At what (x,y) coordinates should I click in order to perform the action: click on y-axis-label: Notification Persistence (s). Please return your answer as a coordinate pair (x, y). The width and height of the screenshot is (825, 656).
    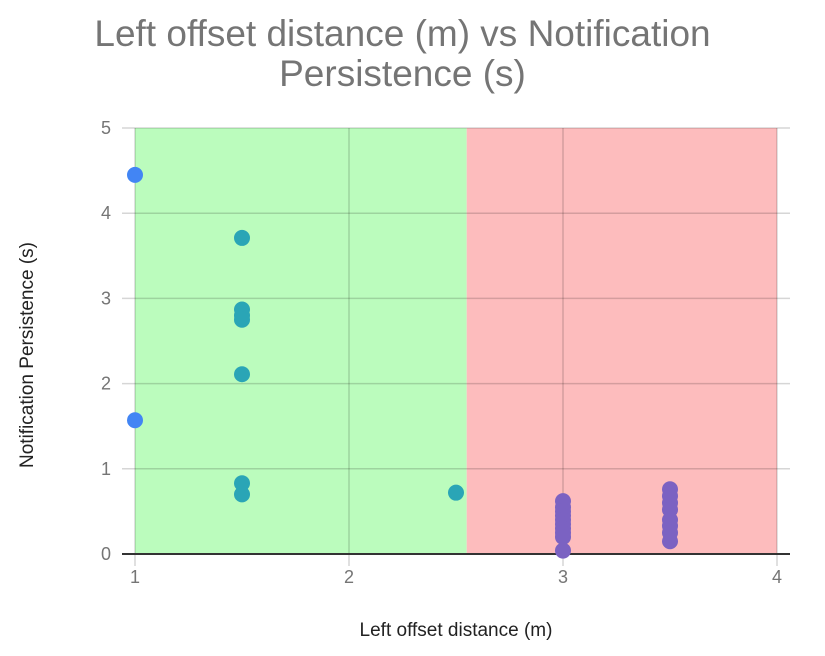
    Looking at the image, I should click on (27, 355).